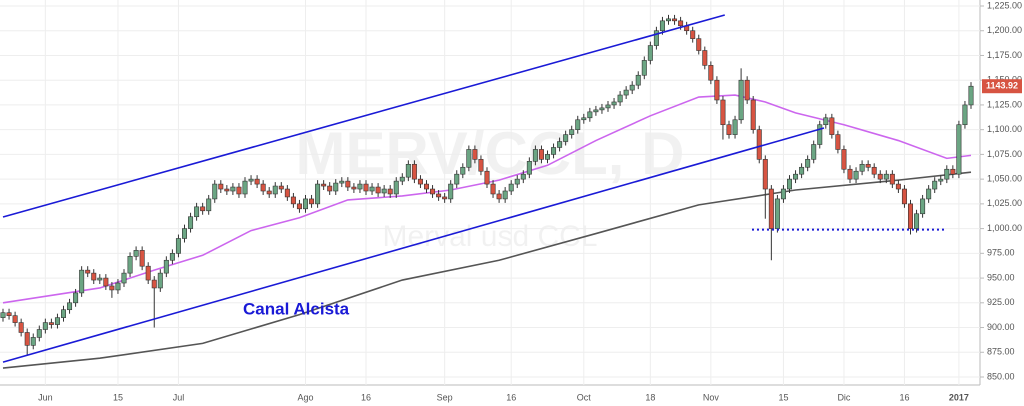  Describe the element at coordinates (1001, 352) in the screenshot. I see `y-tick-label: 875.00` at that location.